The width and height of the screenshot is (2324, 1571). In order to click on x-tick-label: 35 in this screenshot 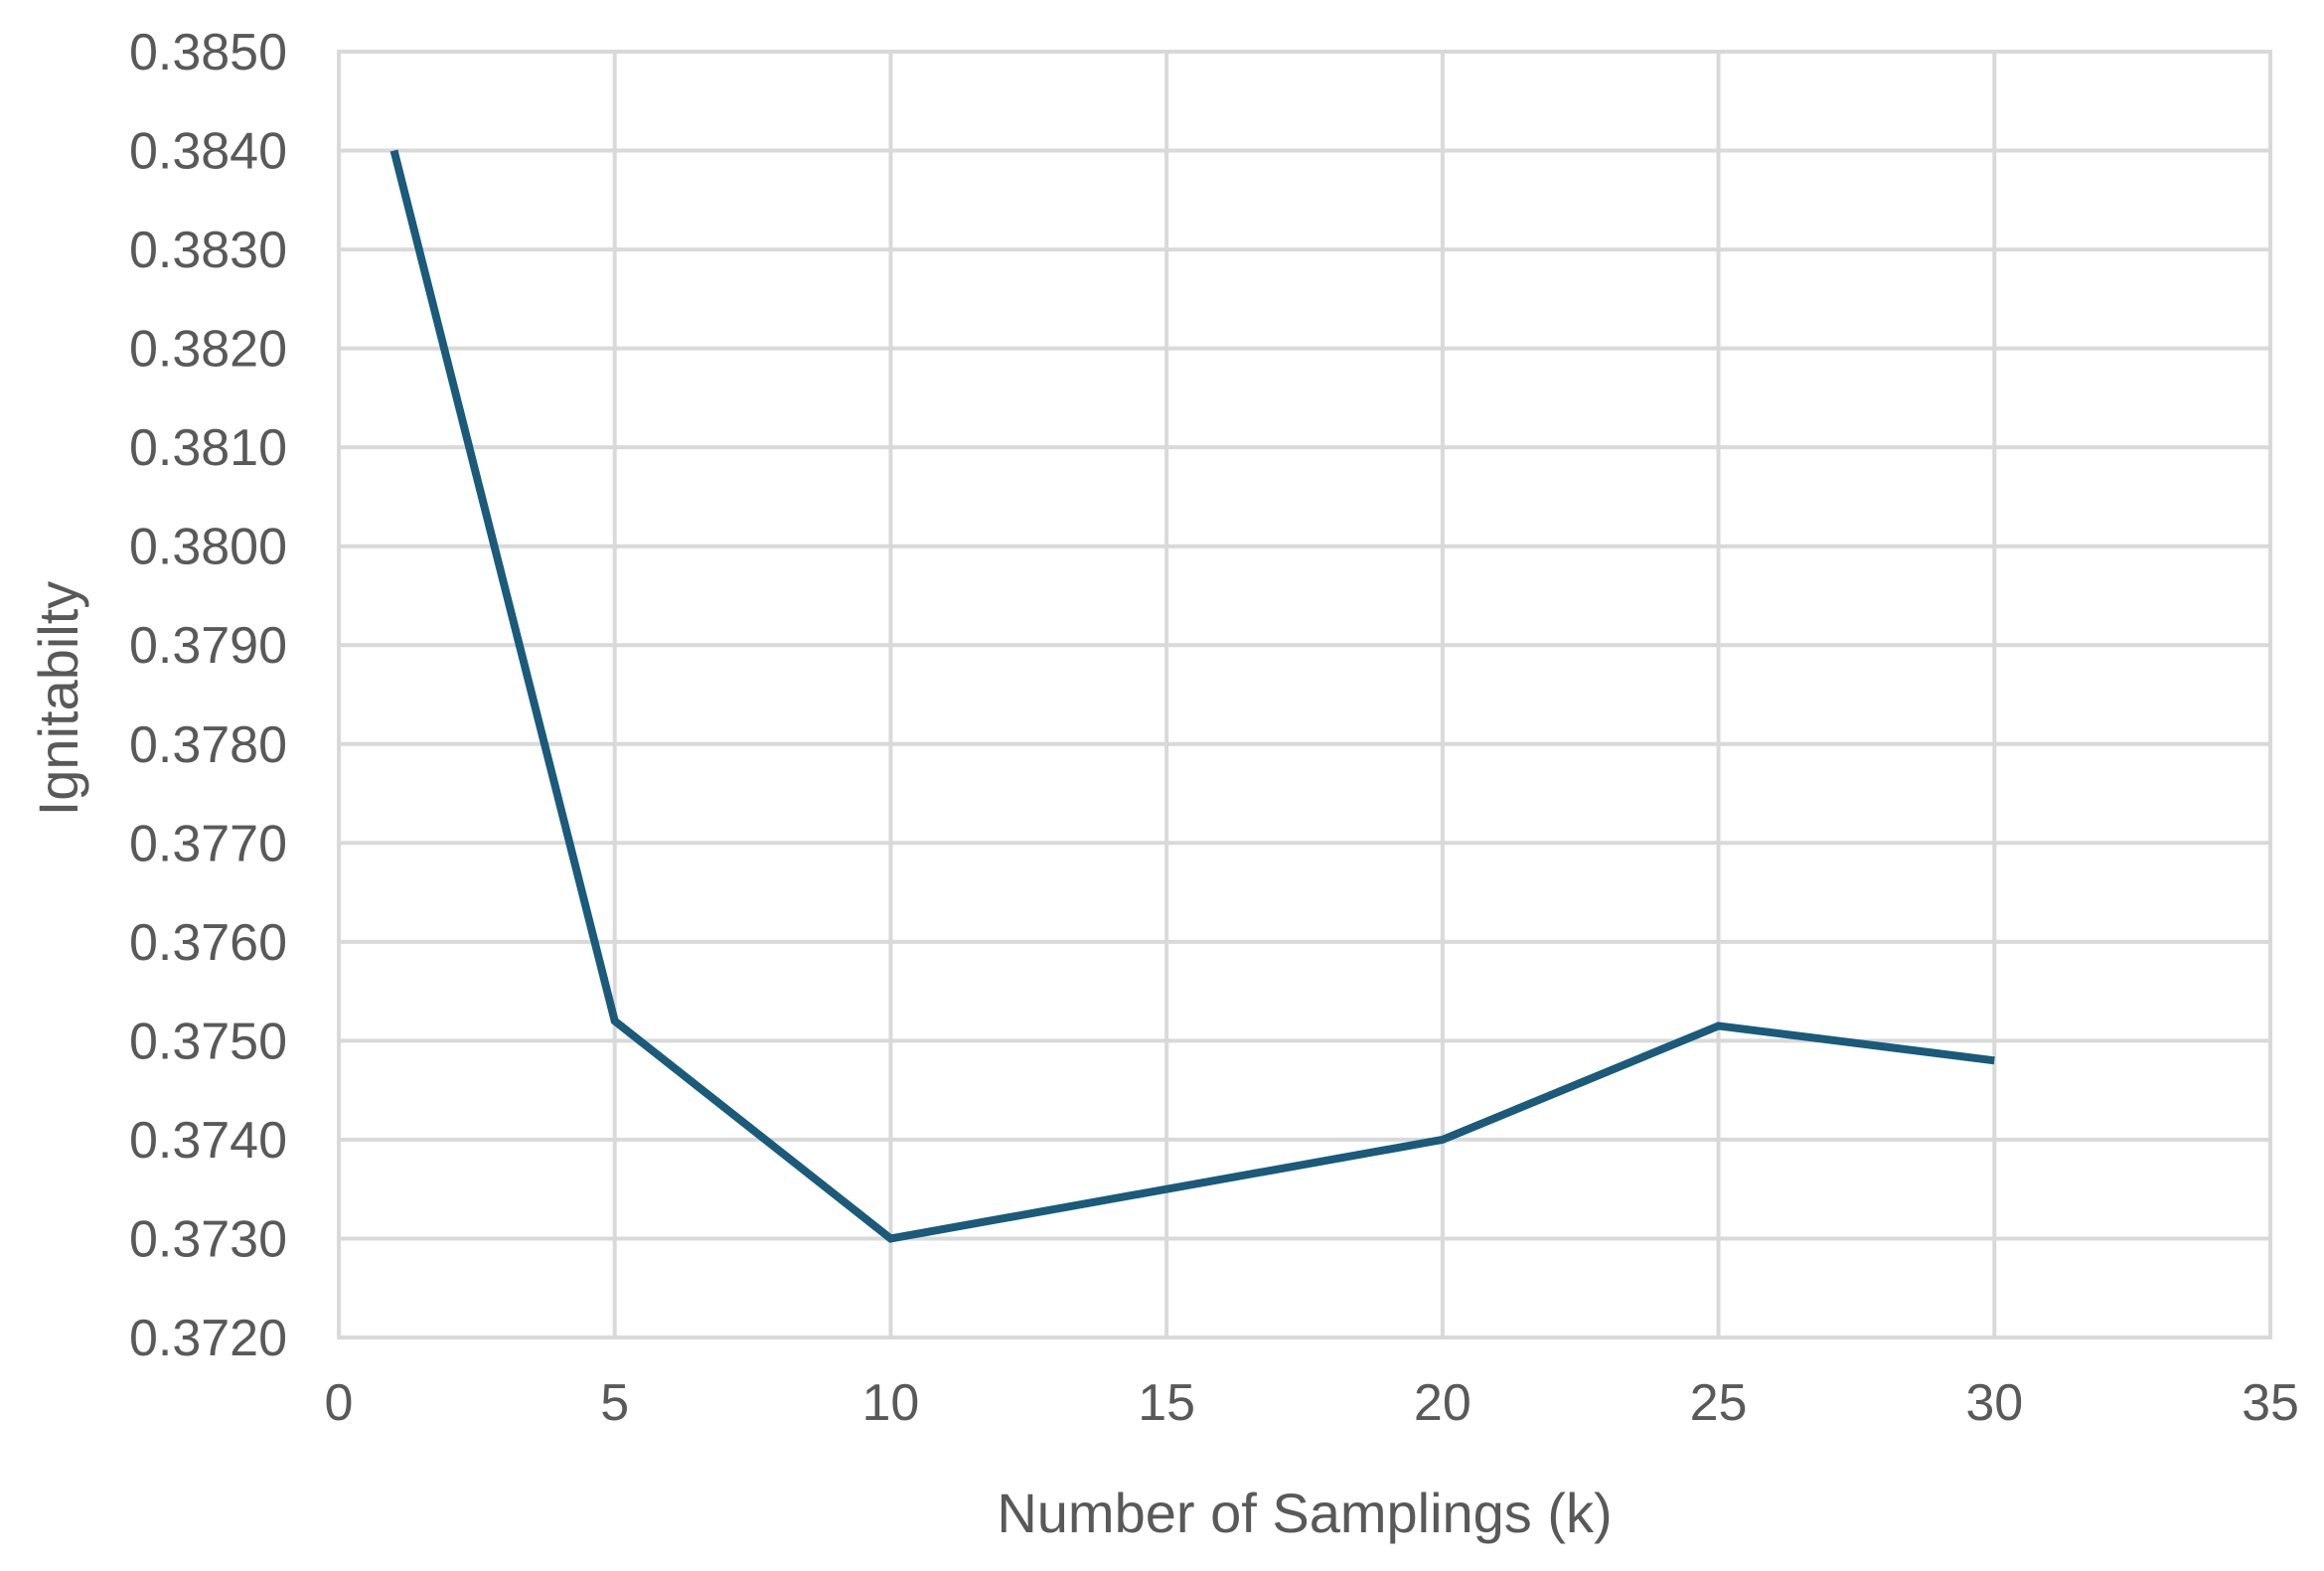, I will do `click(2270, 1403)`.